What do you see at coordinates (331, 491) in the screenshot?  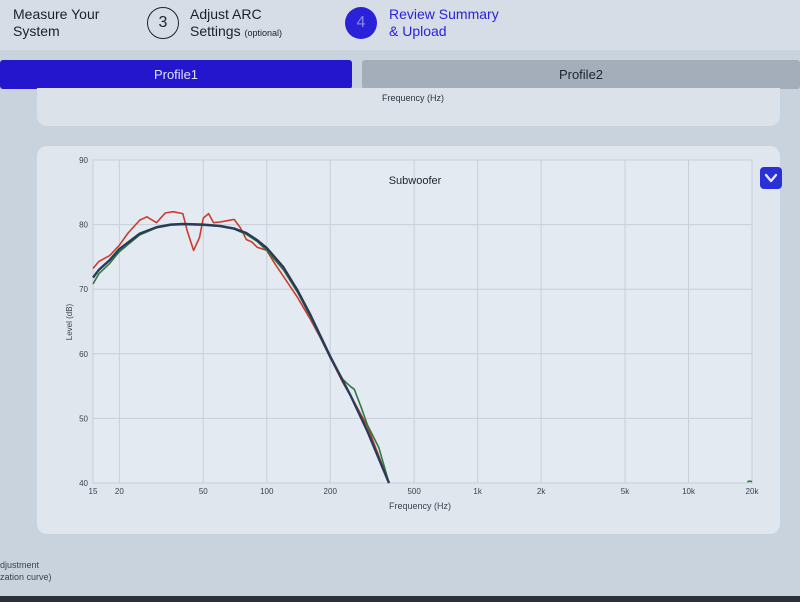 I see `x-tick-label: 200` at bounding box center [331, 491].